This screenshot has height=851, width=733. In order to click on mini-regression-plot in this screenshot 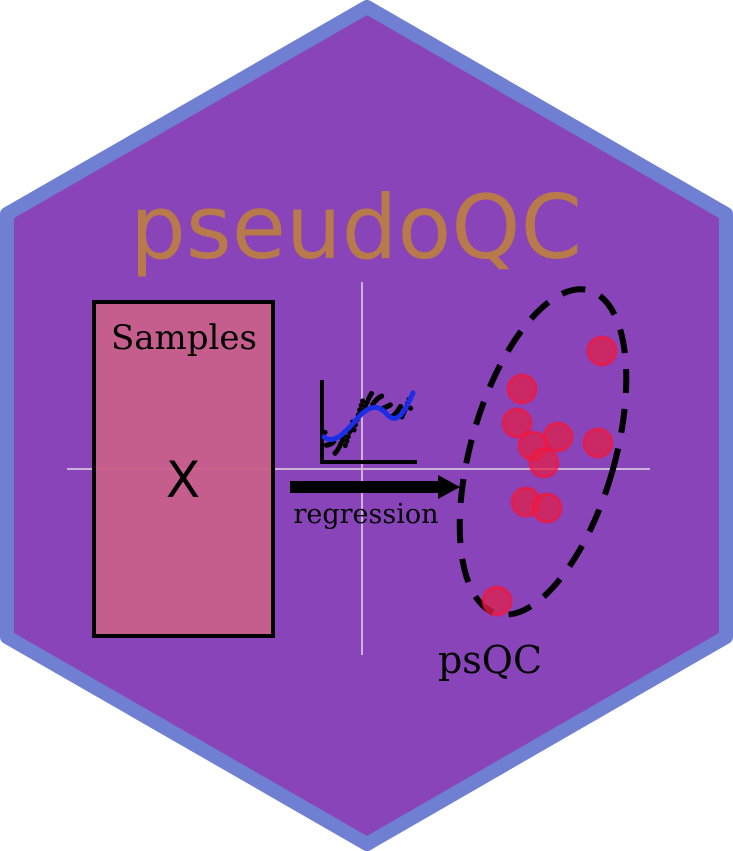, I will do `click(368, 422)`.